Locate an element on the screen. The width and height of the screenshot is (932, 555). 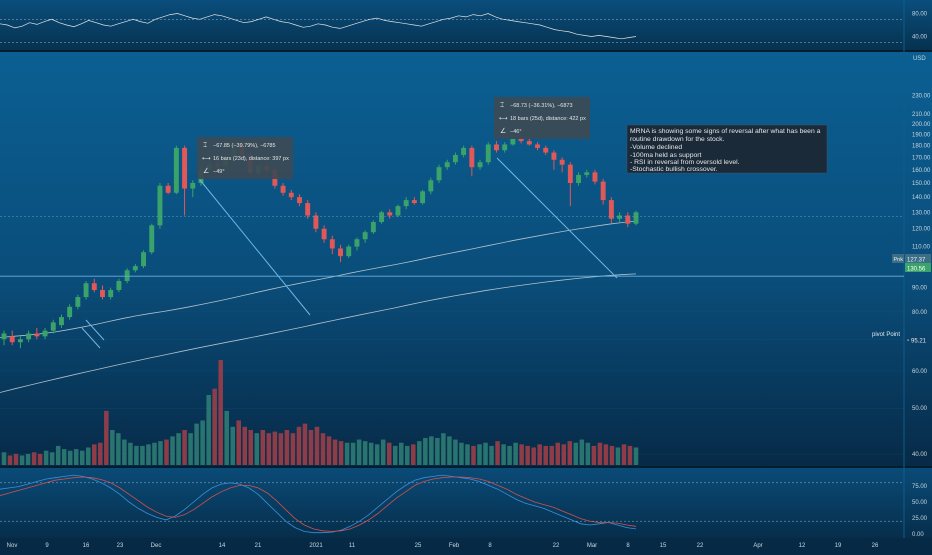
time-tick-label: 8 is located at coordinates (628, 546).